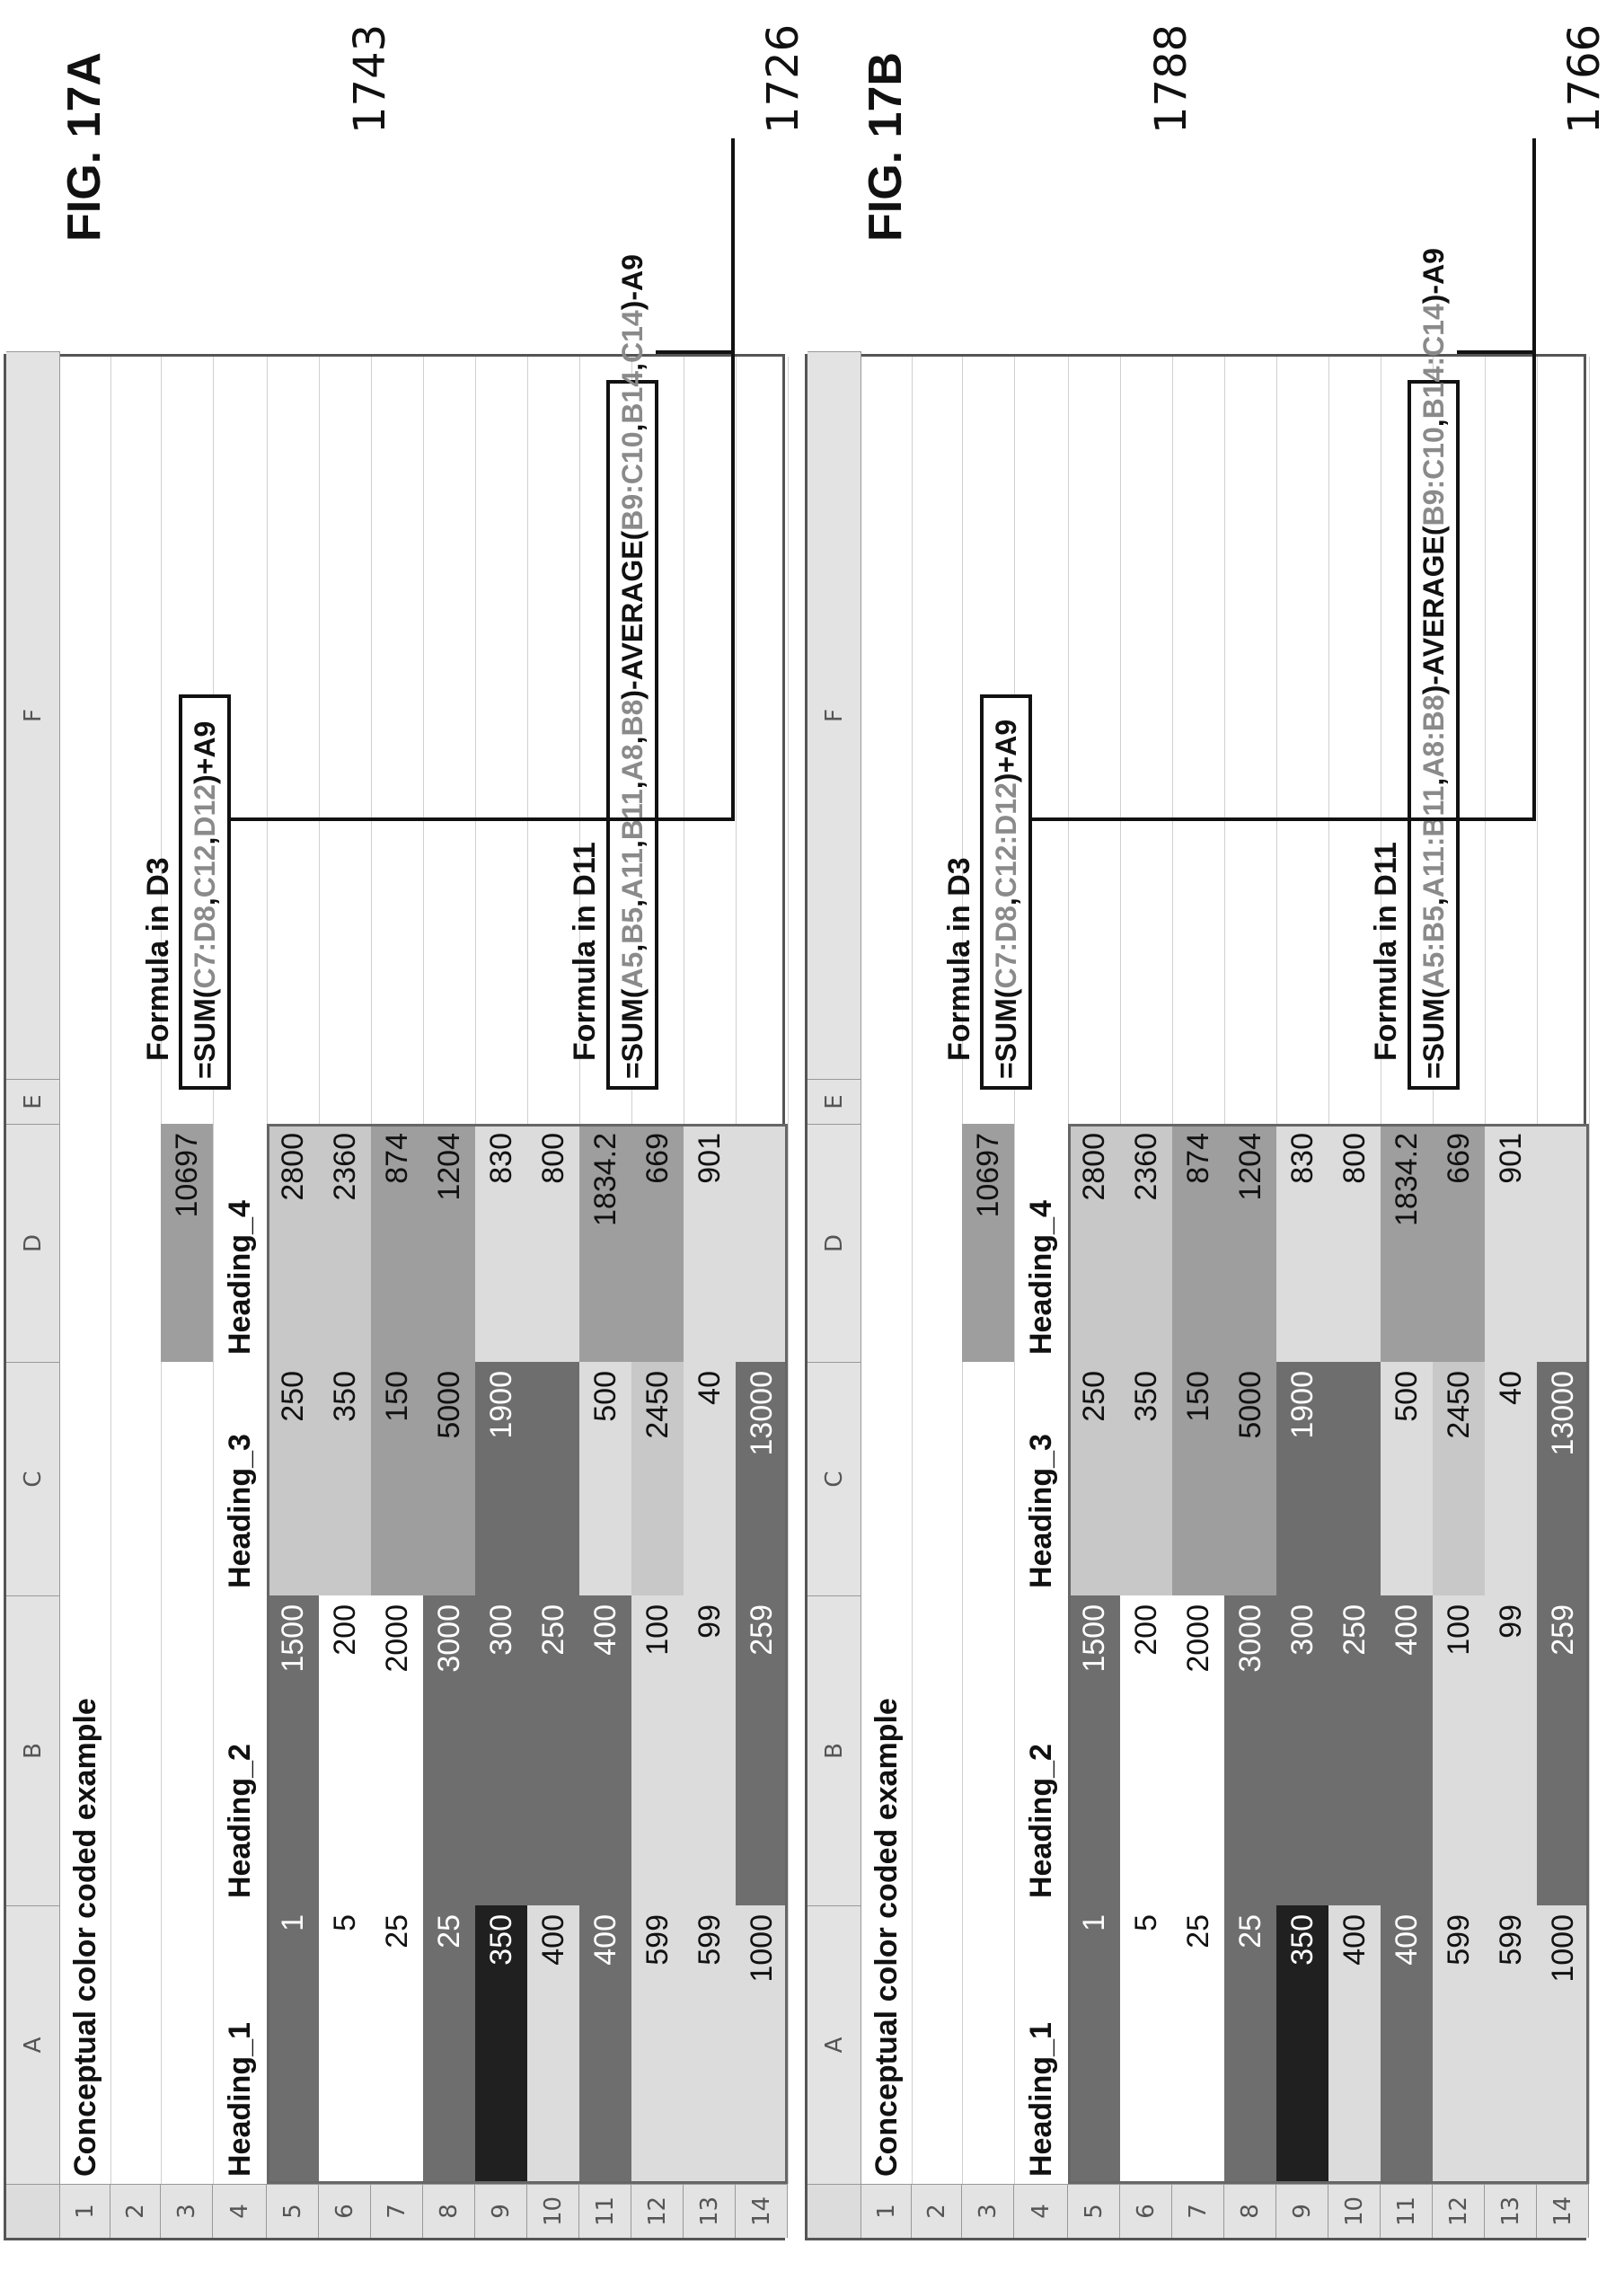  What do you see at coordinates (397, 1478) in the screenshot?
I see `data-cell: 150` at bounding box center [397, 1478].